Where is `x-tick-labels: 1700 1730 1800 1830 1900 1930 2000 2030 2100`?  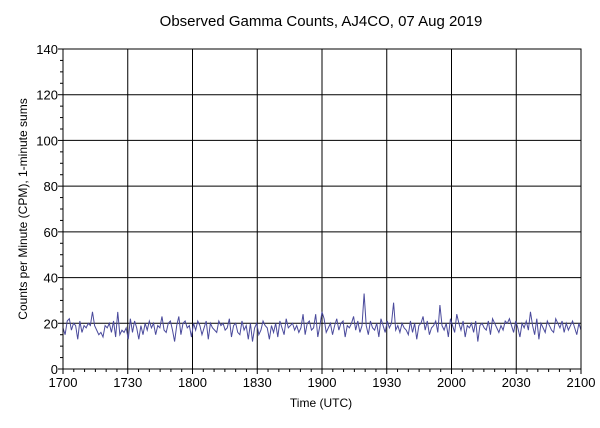 x-tick-labels: 1700 1730 1800 1830 1900 1930 2000 2030 2100 is located at coordinates (322, 382).